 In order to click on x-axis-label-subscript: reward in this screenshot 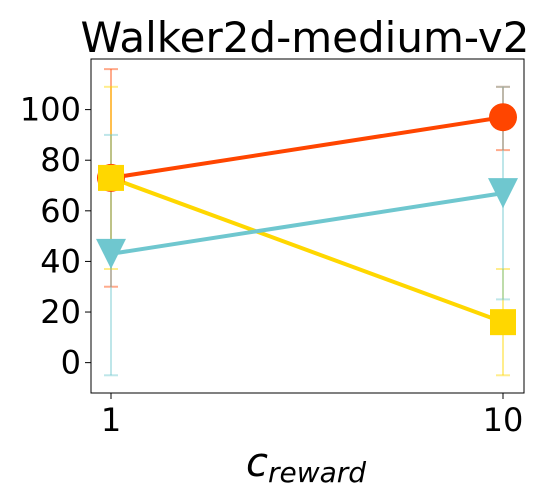, I will do `click(317, 472)`.